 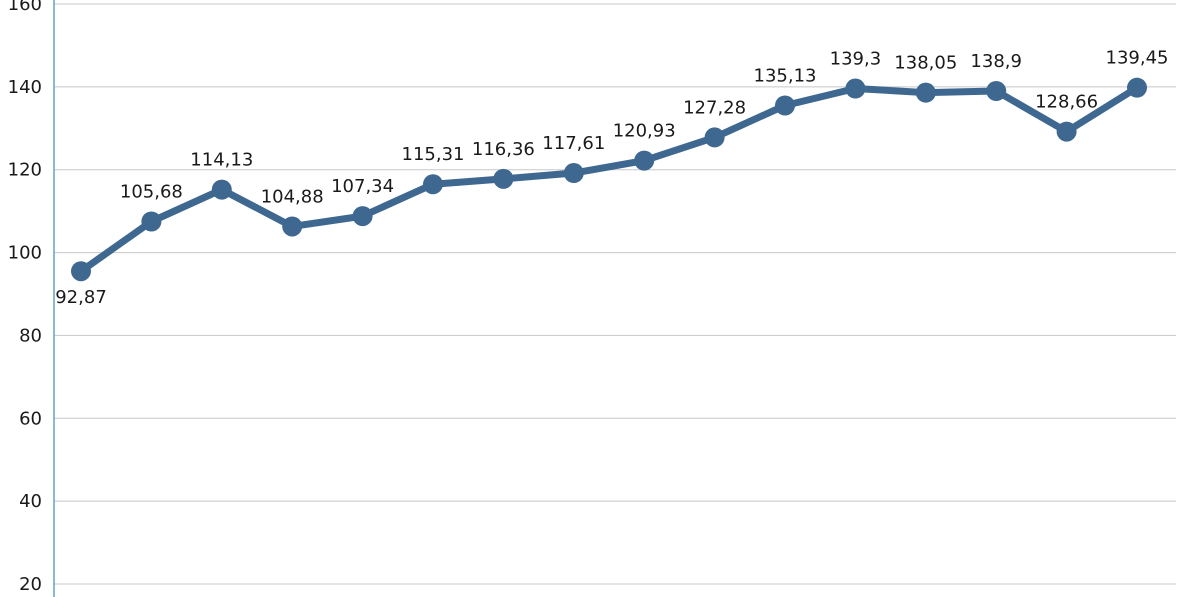 I want to click on y-tick-label-20: 20, so click(x=30, y=584).